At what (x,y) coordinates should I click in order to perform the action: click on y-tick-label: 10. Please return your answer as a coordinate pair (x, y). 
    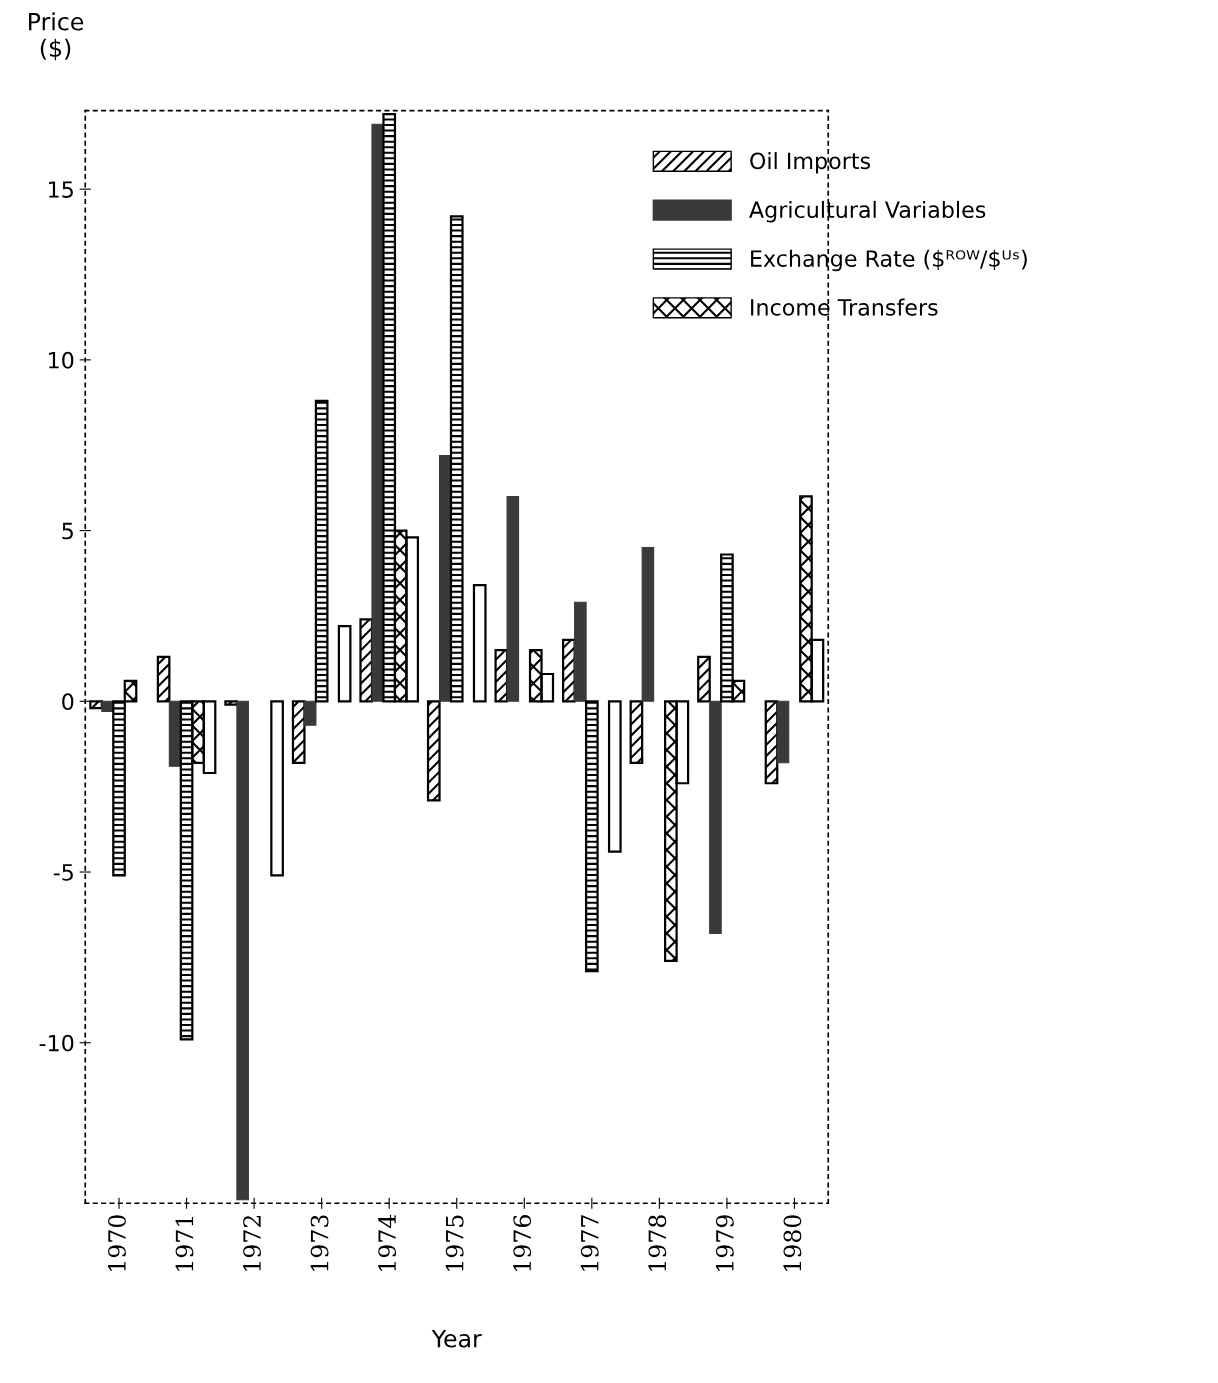
    Looking at the image, I should click on (61, 360).